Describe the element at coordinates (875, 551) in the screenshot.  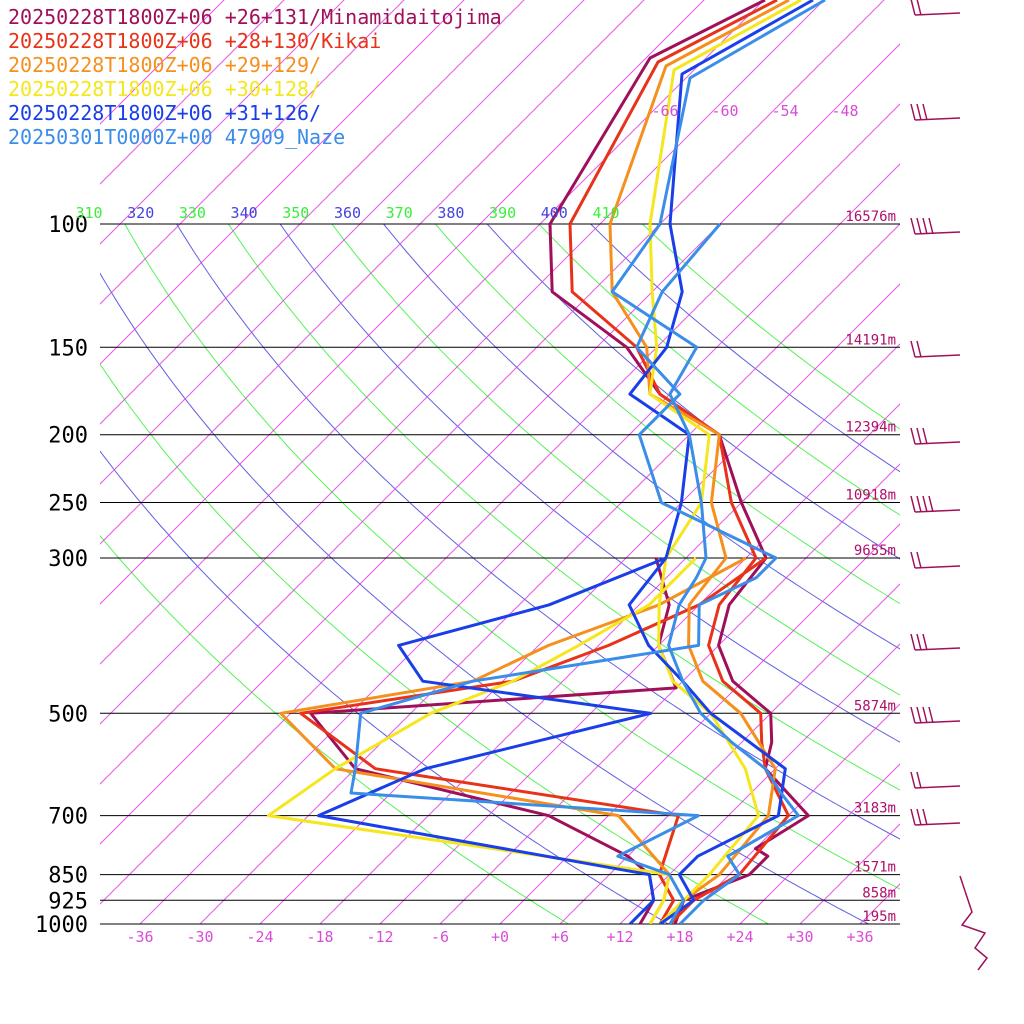
I see `height-label: 9655m` at that location.